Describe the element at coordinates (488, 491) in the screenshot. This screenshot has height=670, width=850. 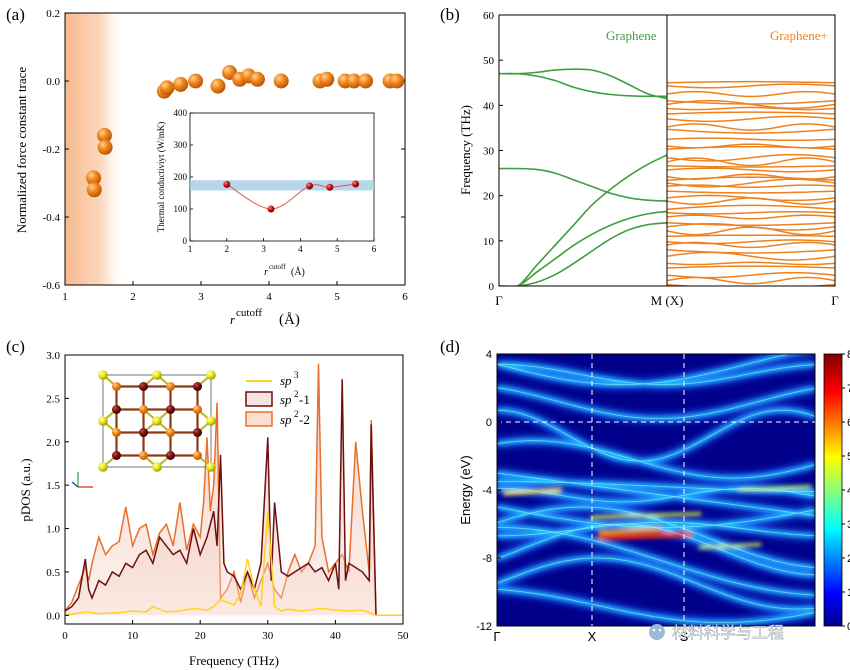
I see `d-y-ticks: 4 0 -4 -8 -12` at that location.